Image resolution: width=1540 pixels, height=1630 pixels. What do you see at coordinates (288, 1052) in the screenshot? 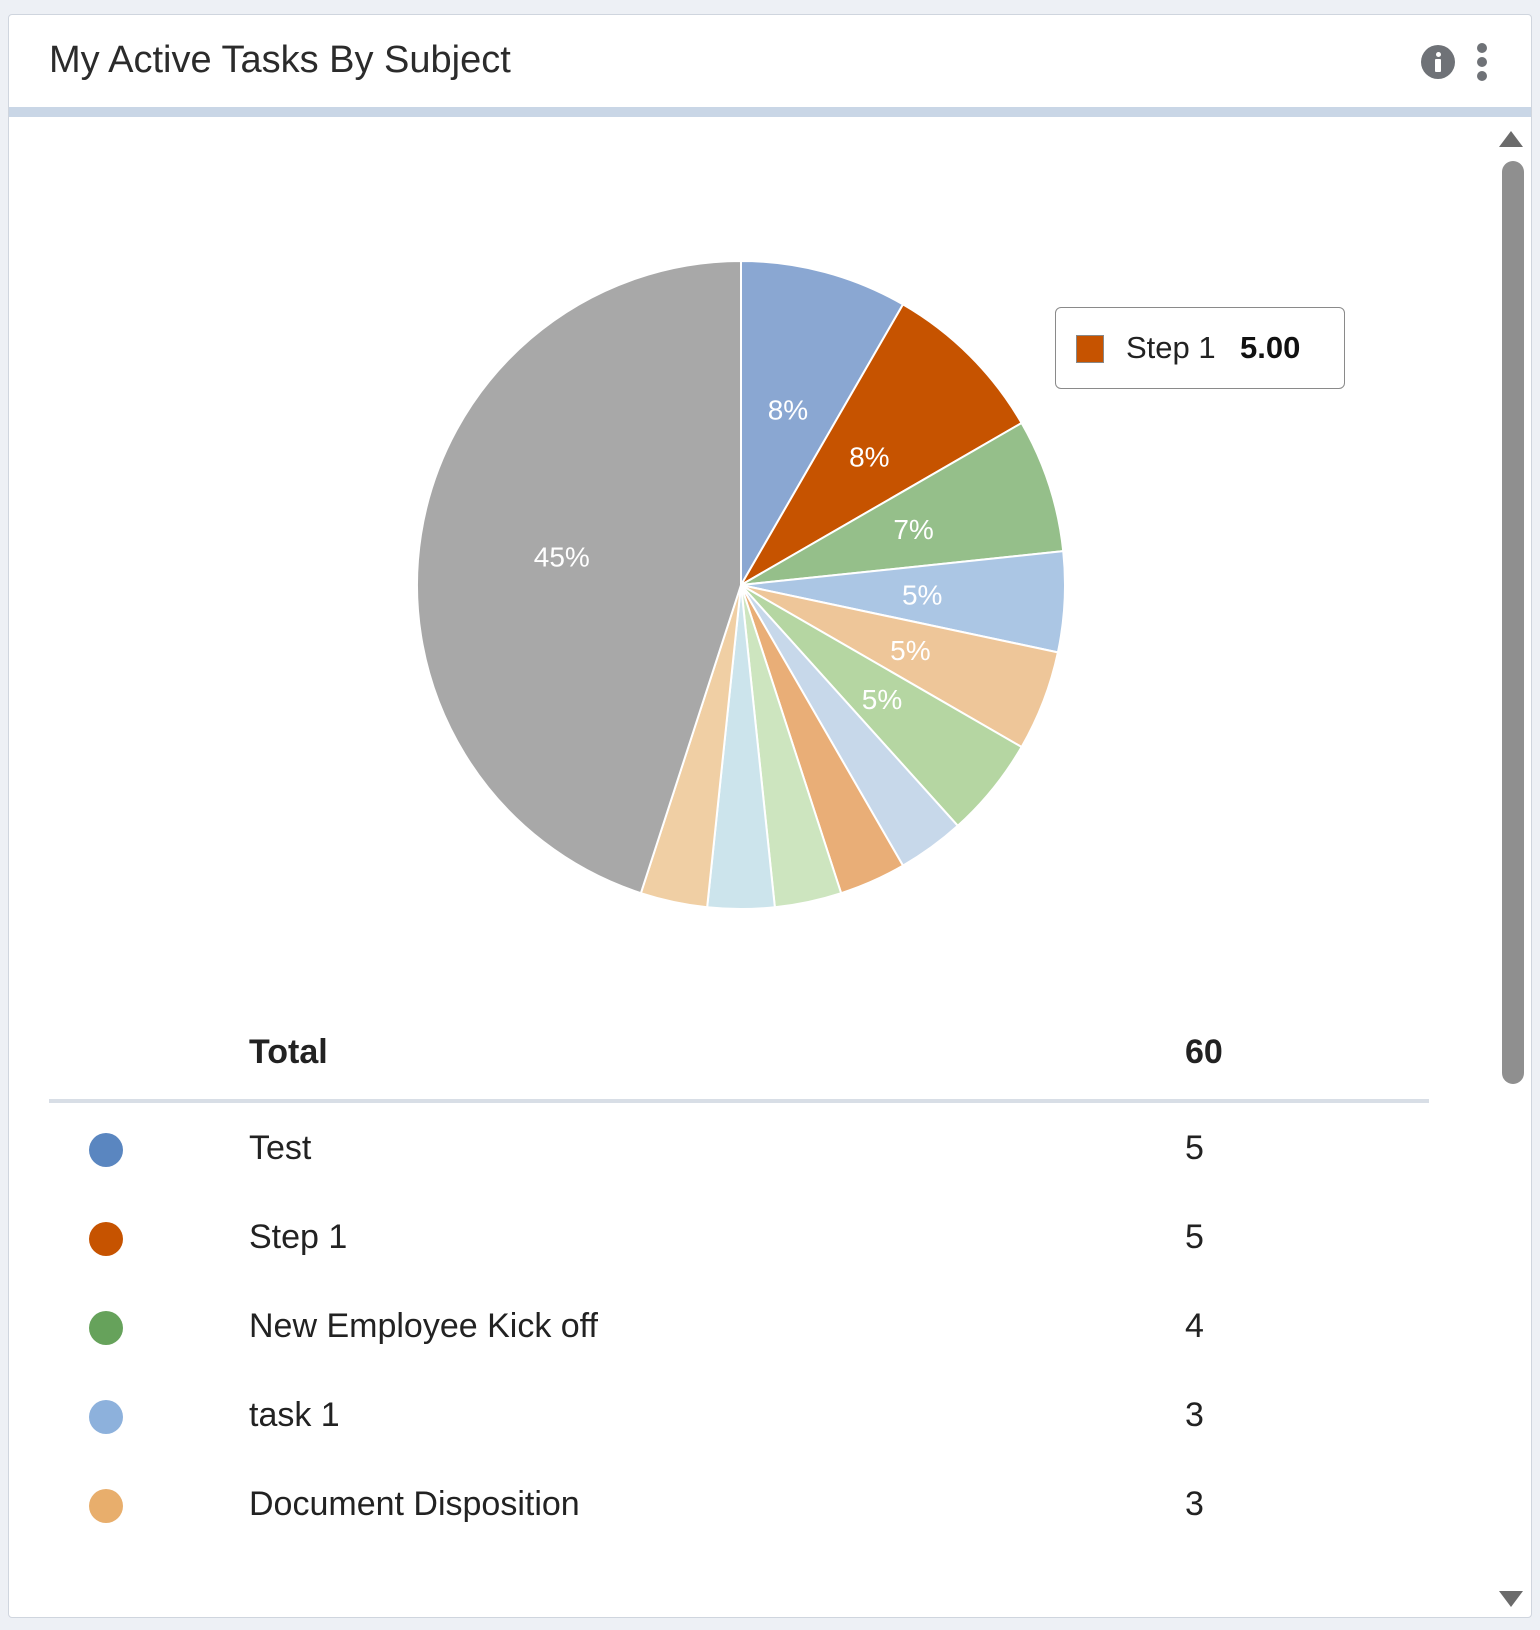
I see `legend-total-label: Total` at bounding box center [288, 1052].